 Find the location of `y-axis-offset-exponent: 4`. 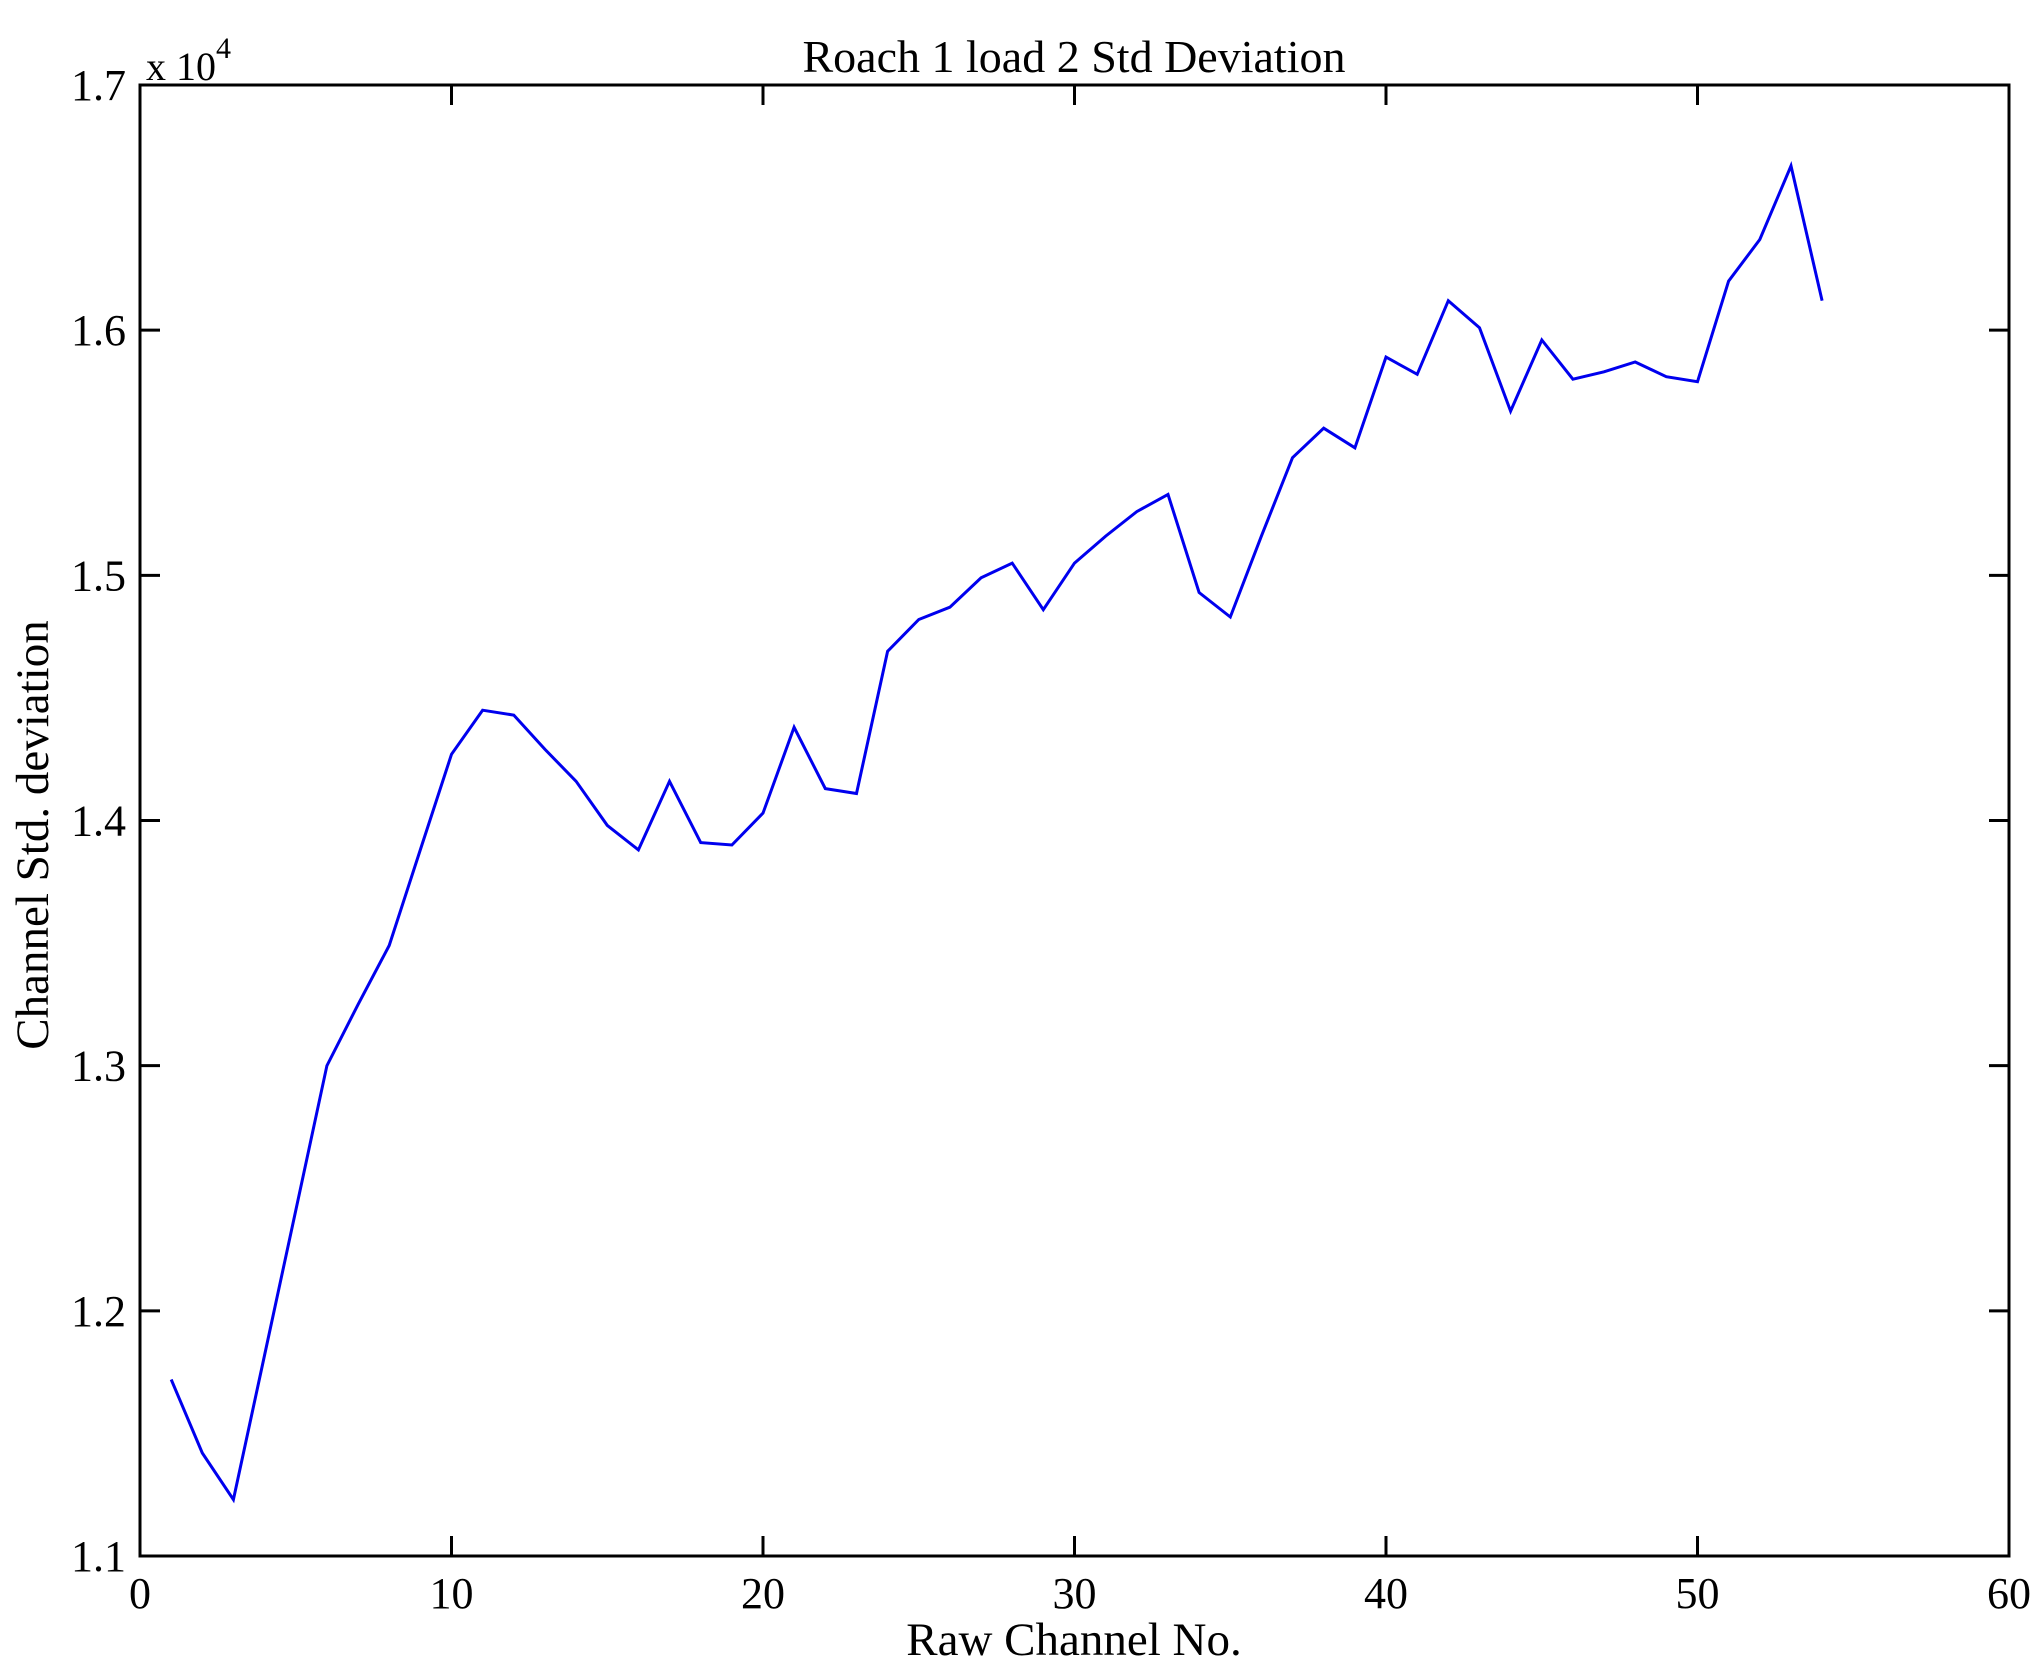

y-axis-offset-exponent: 4 is located at coordinates (223, 48).